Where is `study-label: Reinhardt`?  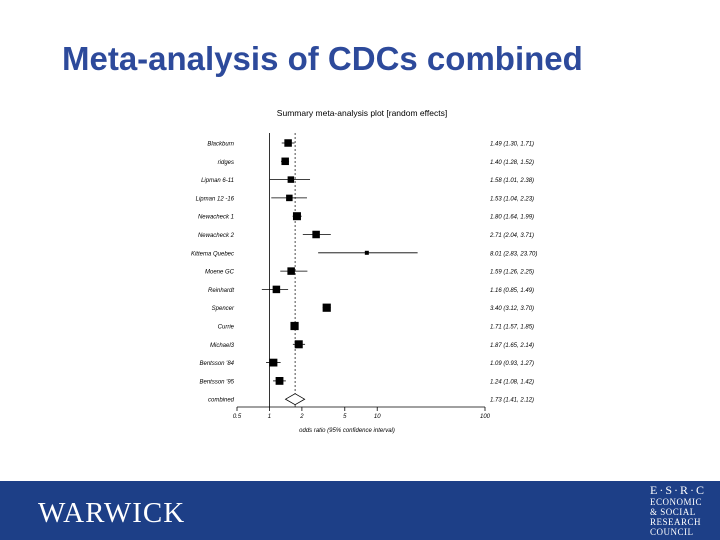
study-label: Reinhardt is located at coordinates (221, 291).